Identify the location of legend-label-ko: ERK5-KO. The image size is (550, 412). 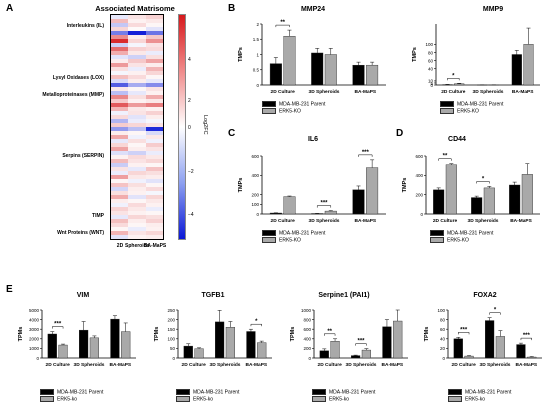
(290, 111).